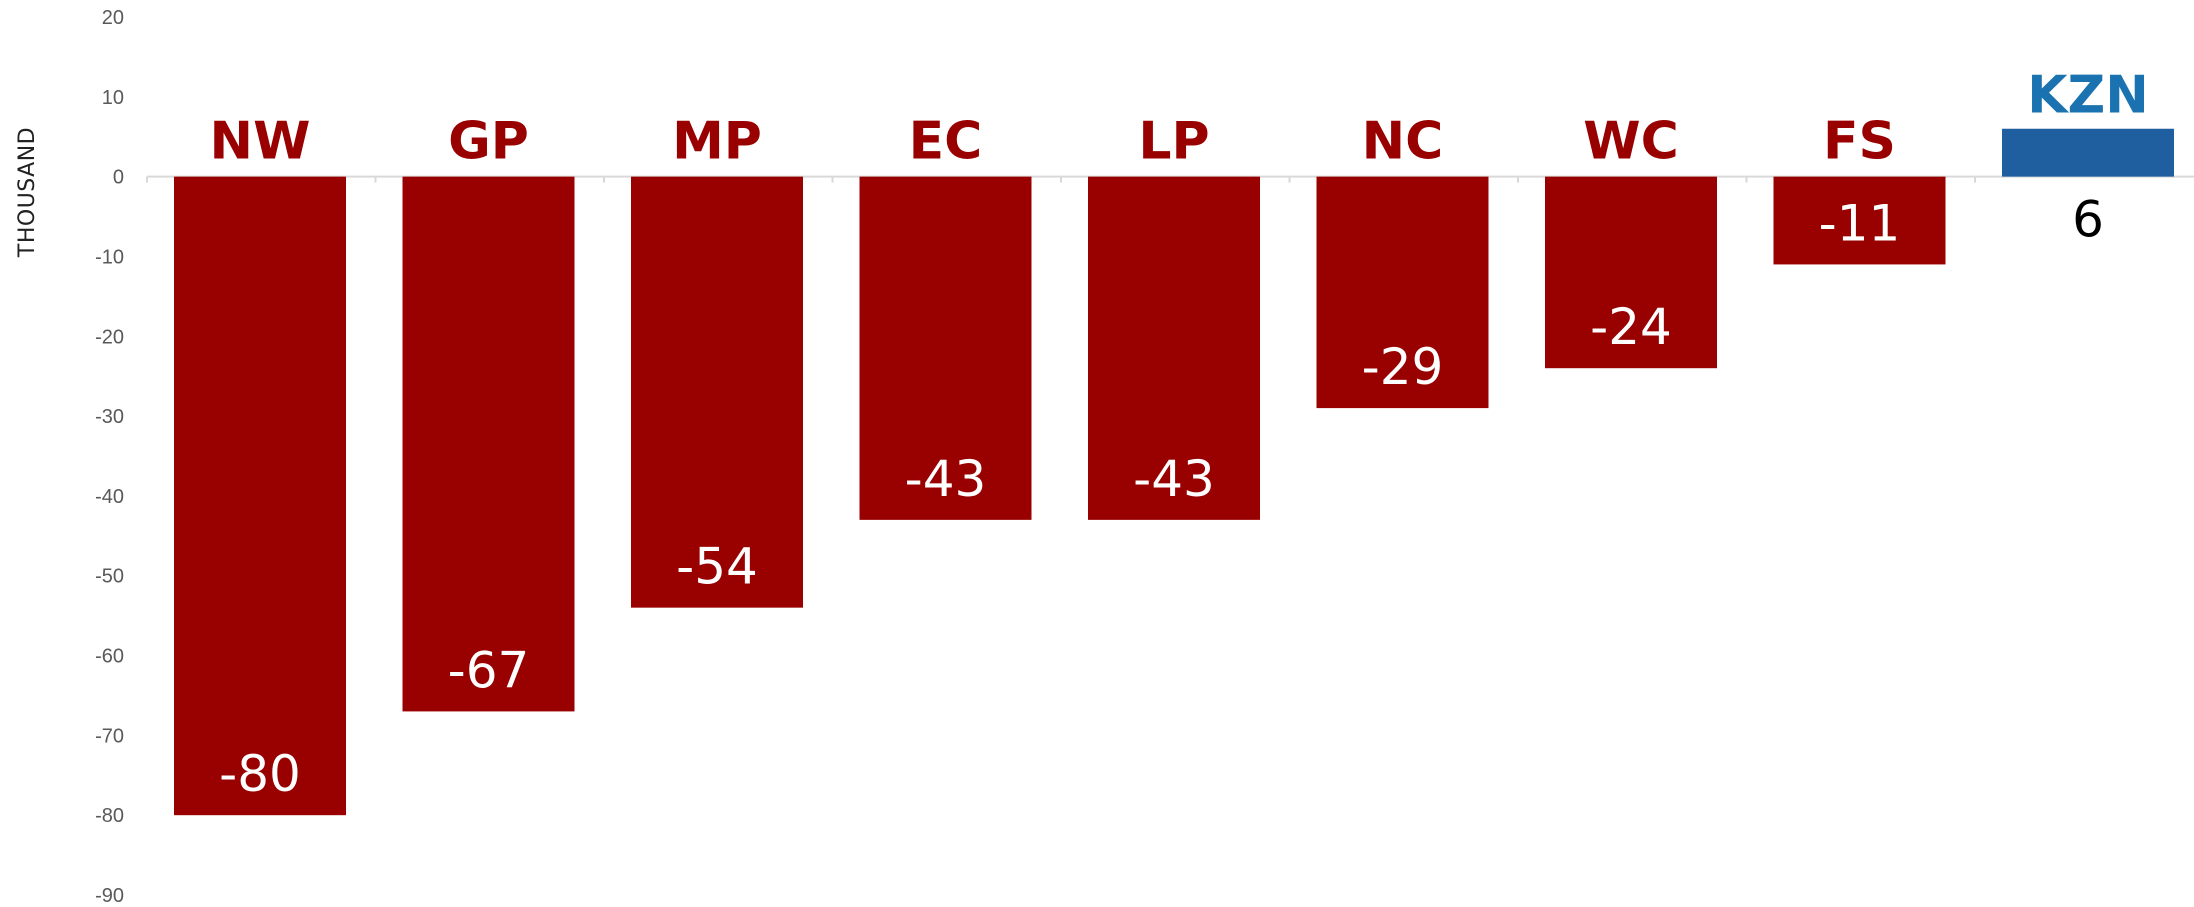 This screenshot has height=907, width=2194. What do you see at coordinates (109, 337) in the screenshot?
I see `y-tick-label: -20` at bounding box center [109, 337].